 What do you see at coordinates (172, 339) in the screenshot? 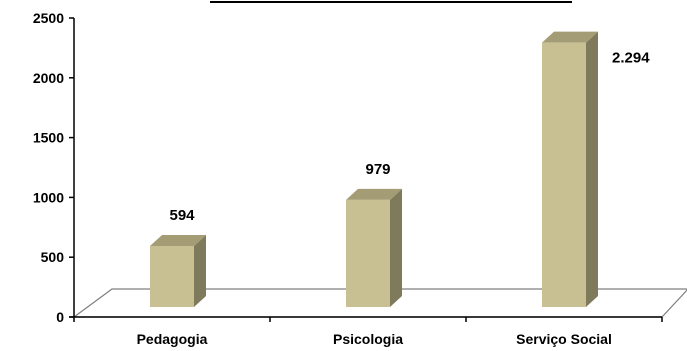
I see `x-tick-label: Pedagogia` at bounding box center [172, 339].